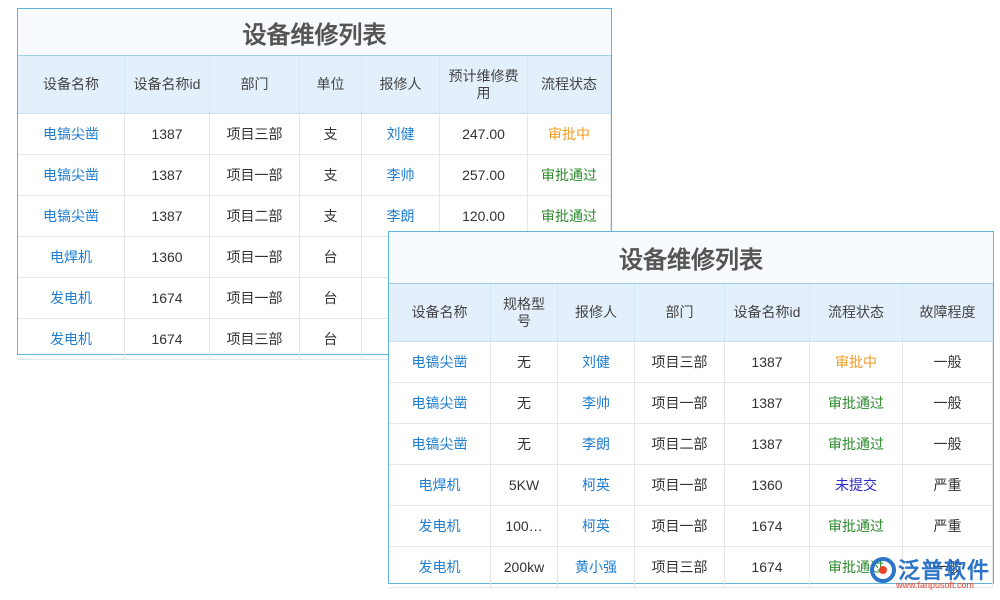  I want to click on table-row: 发电机 100… 柯英 项目一部 1674 审批通过 严重, so click(691, 526).